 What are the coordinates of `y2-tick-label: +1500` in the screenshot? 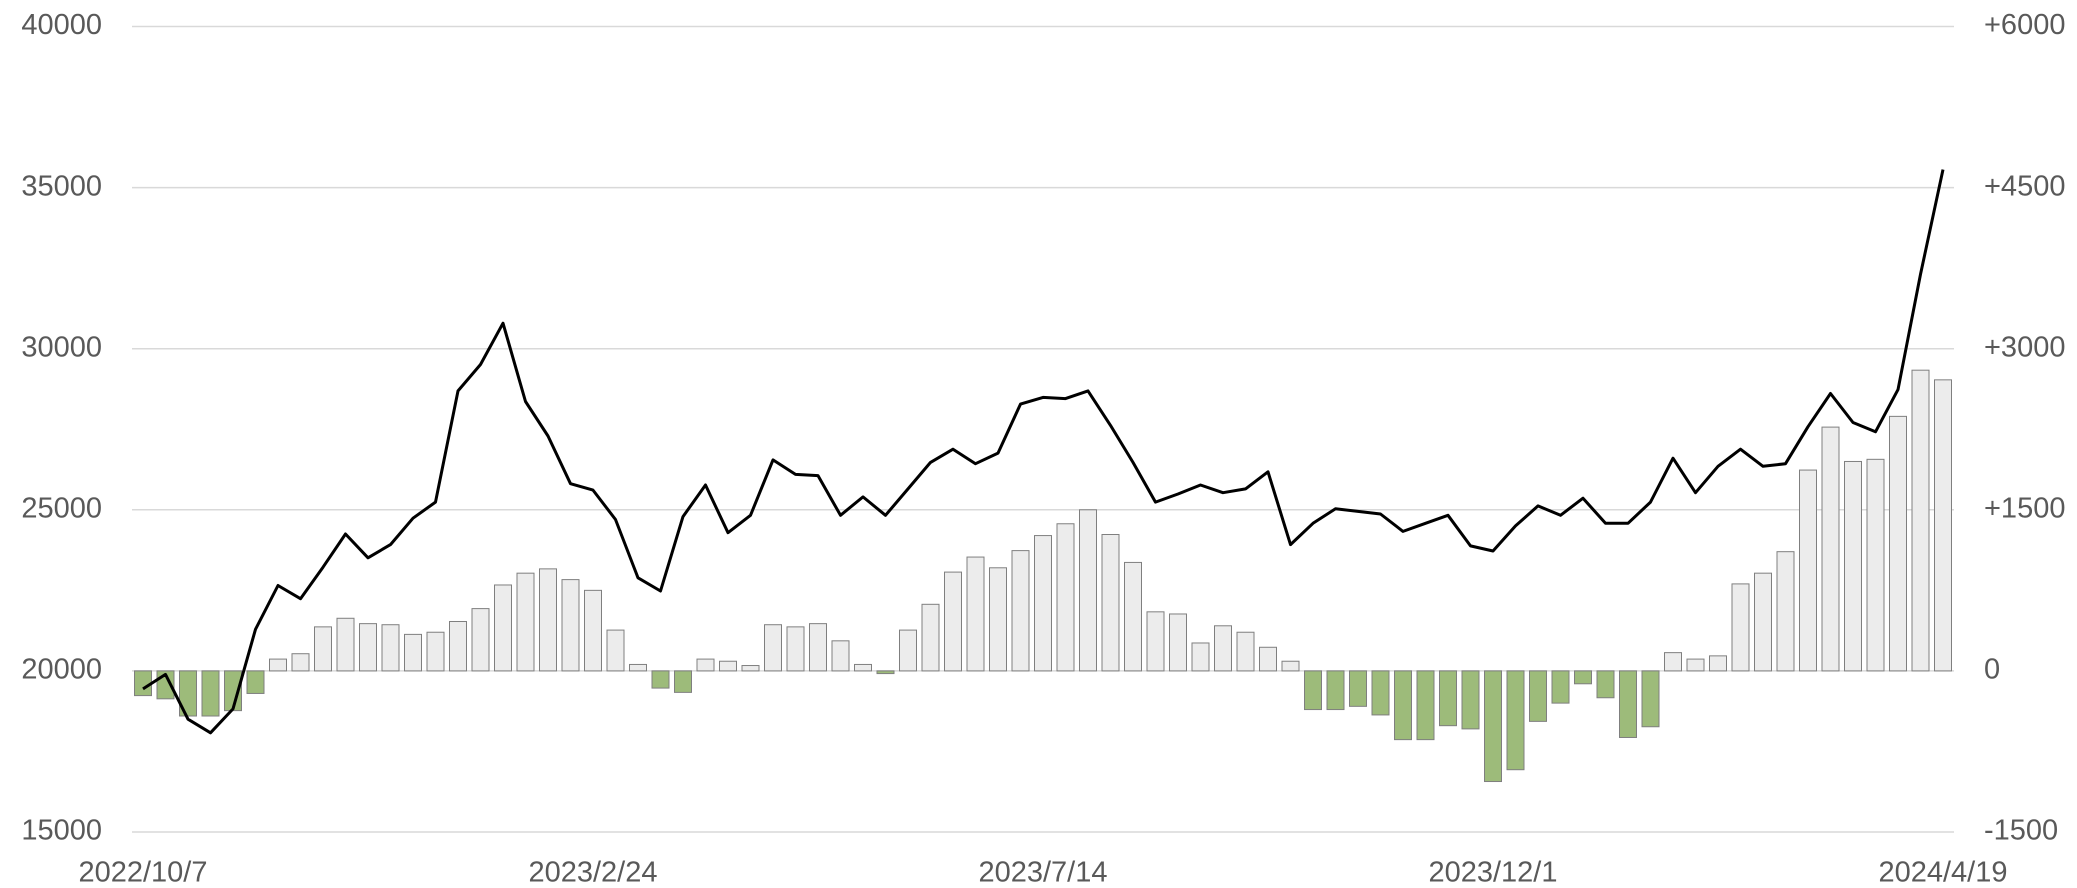 It's located at (2024, 508).